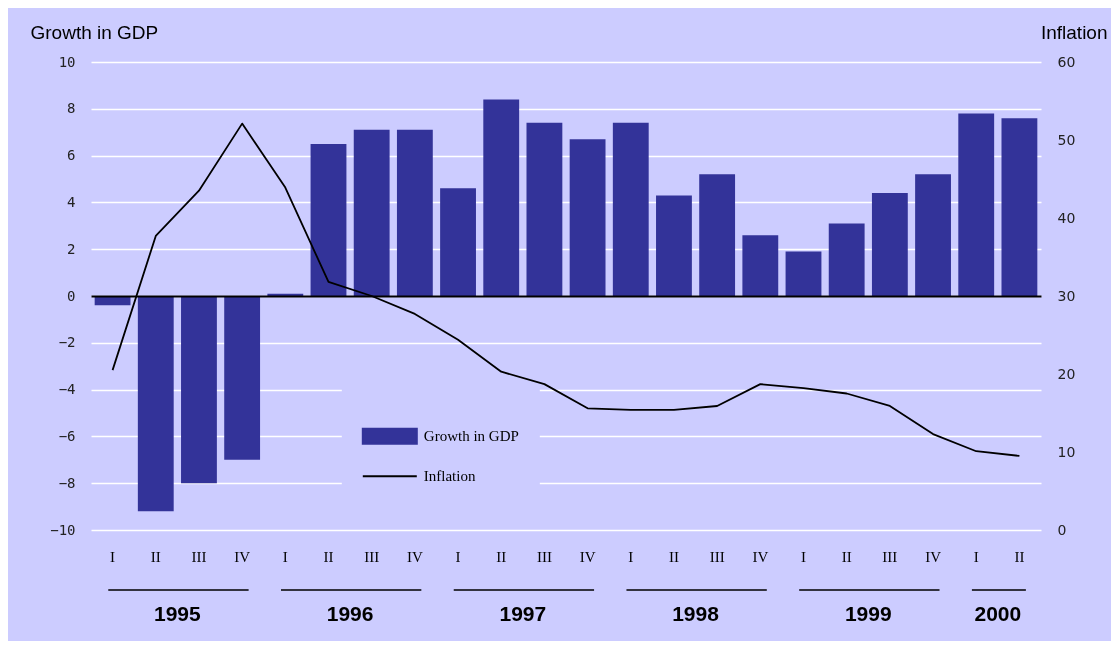  Describe the element at coordinates (1062, 529) in the screenshot. I see `y2-tick-label: 0` at that location.